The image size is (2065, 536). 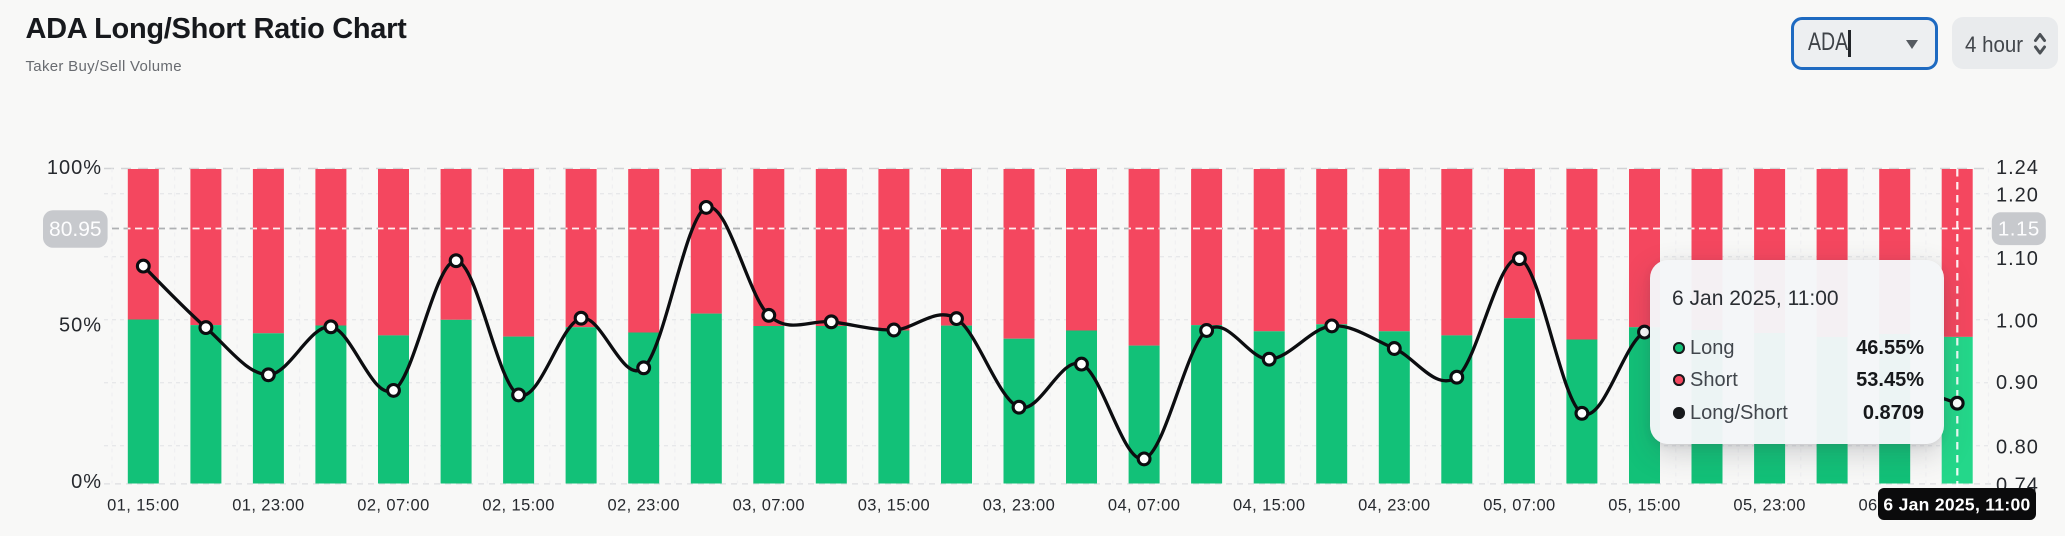 What do you see at coordinates (2017, 168) in the screenshot?
I see `svg-text: 1.24` at bounding box center [2017, 168].